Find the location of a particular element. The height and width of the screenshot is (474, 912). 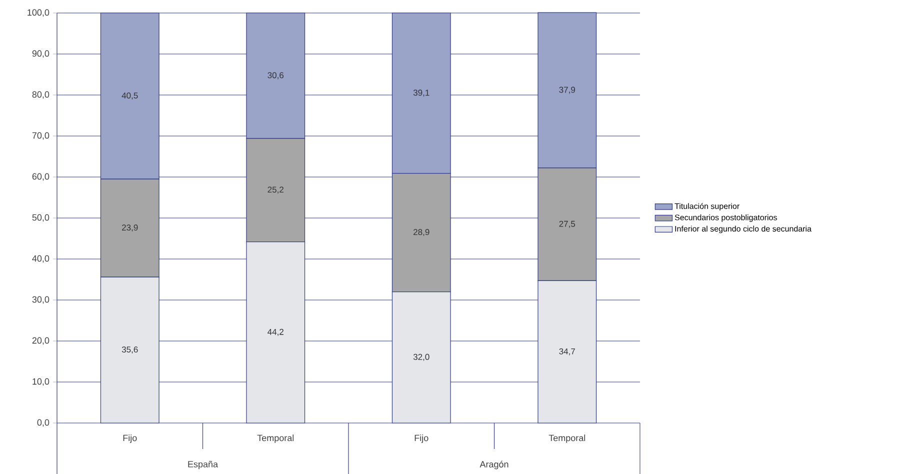

y-tick-label: 0,0 is located at coordinates (43, 423).